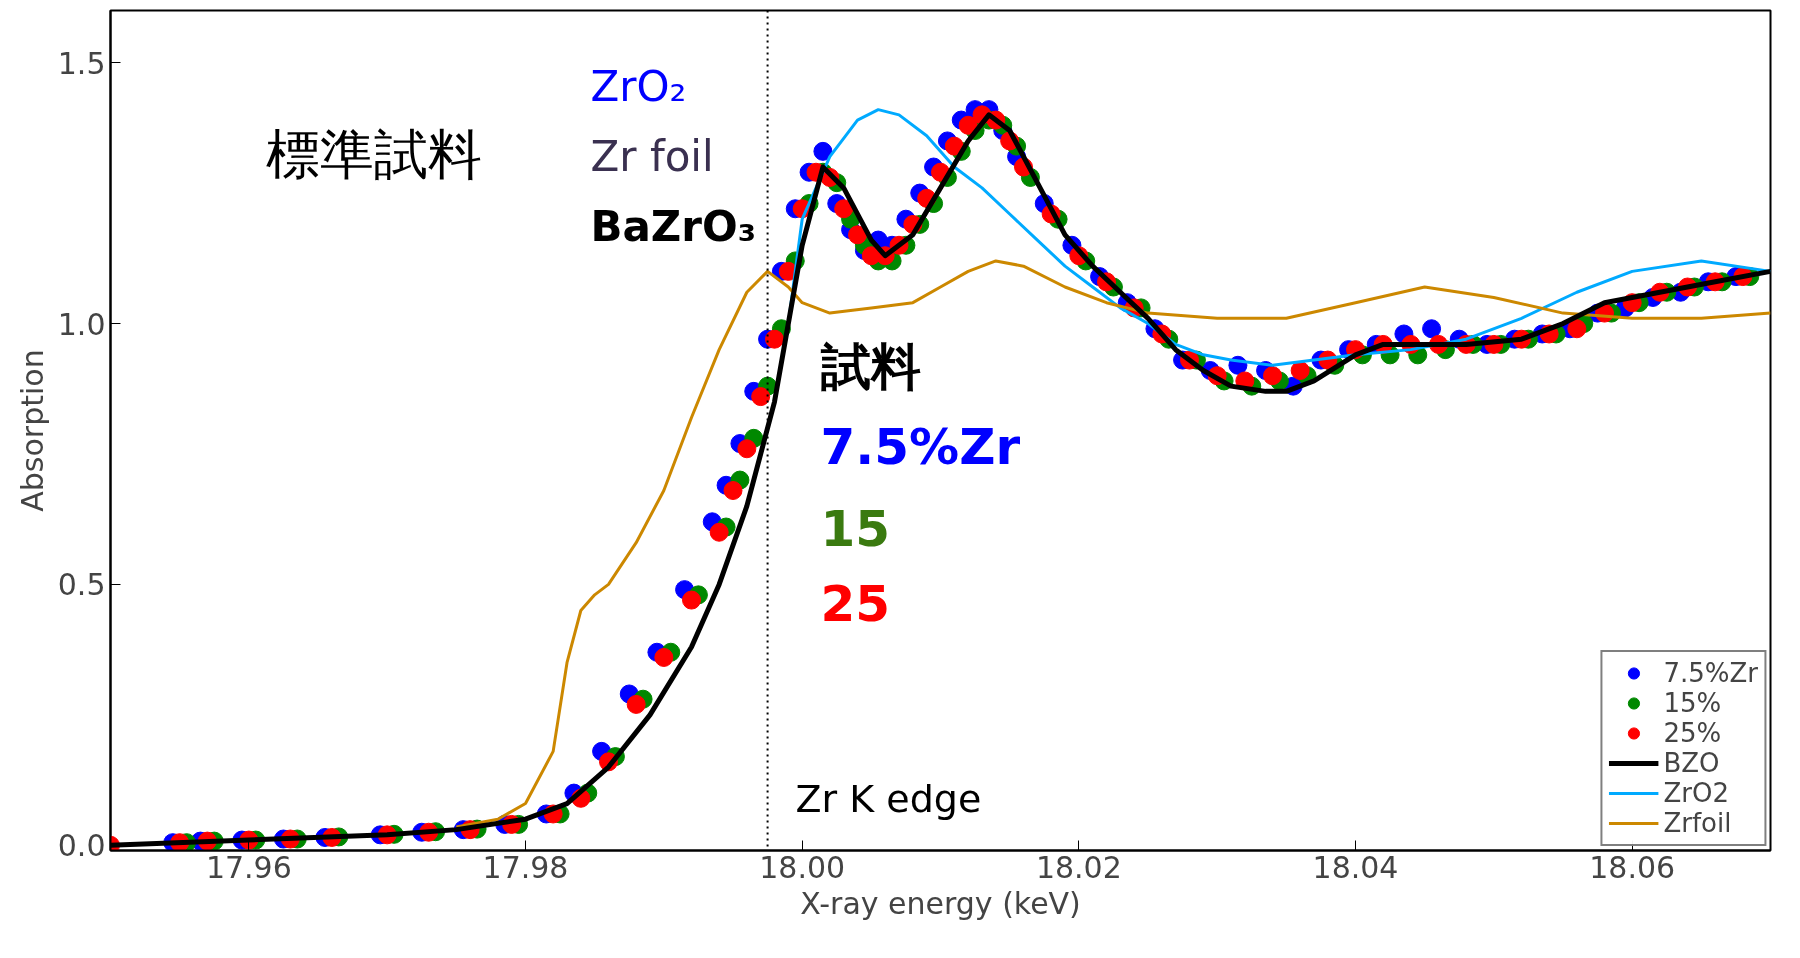  I want to click on annotation: 7.5%Zr, so click(920, 446).